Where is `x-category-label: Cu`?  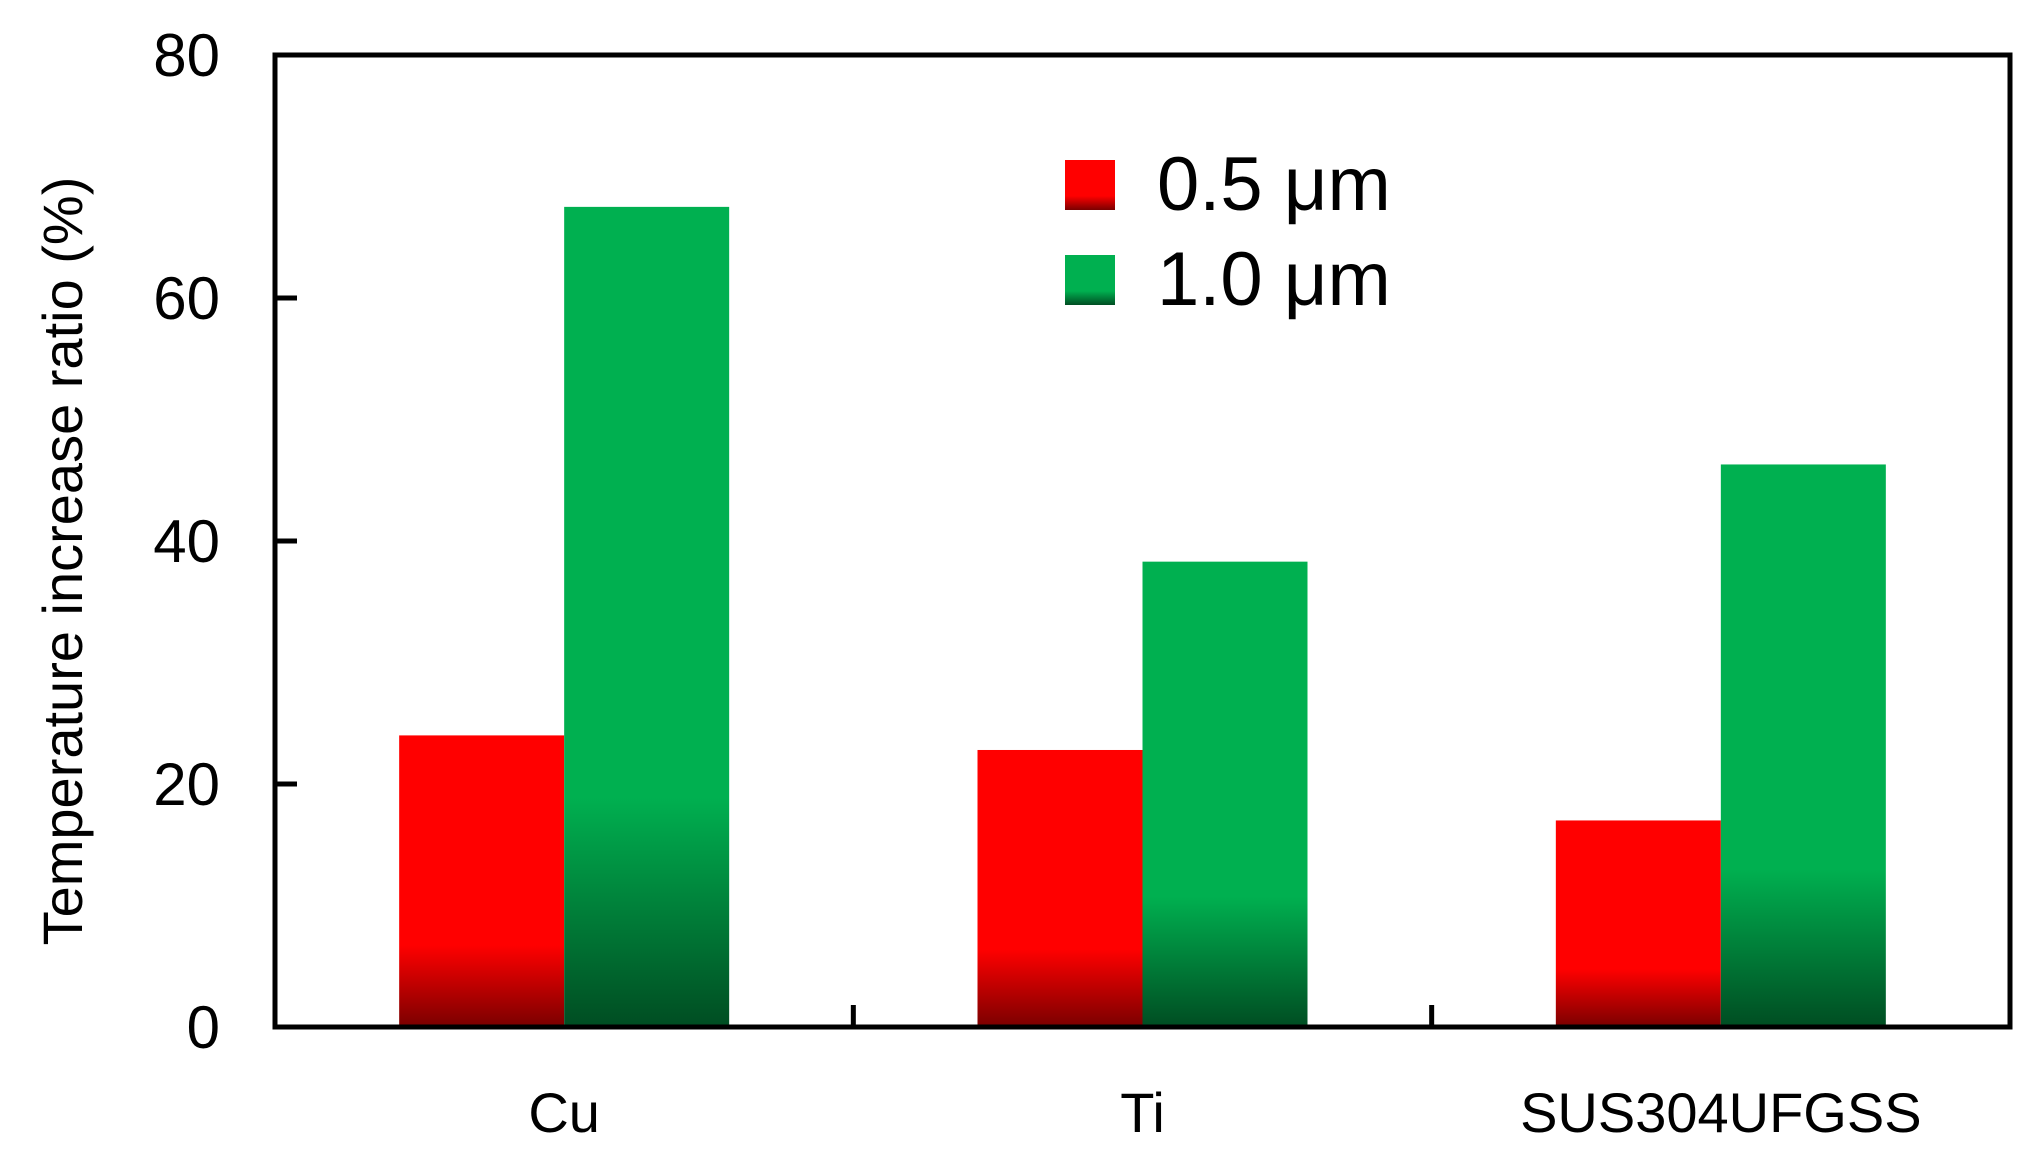
x-category-label: Cu is located at coordinates (564, 1112).